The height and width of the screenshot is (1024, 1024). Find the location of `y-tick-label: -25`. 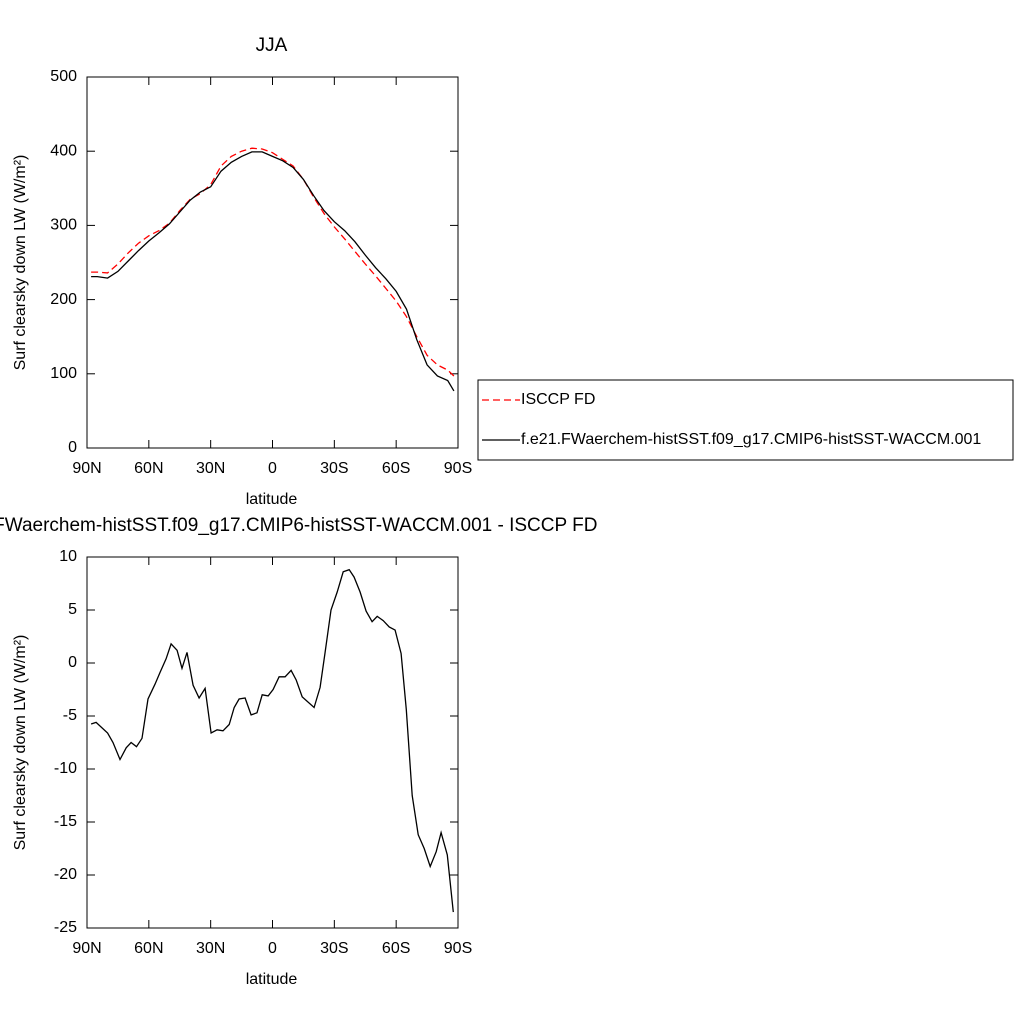

y-tick-label: -25 is located at coordinates (65, 927).